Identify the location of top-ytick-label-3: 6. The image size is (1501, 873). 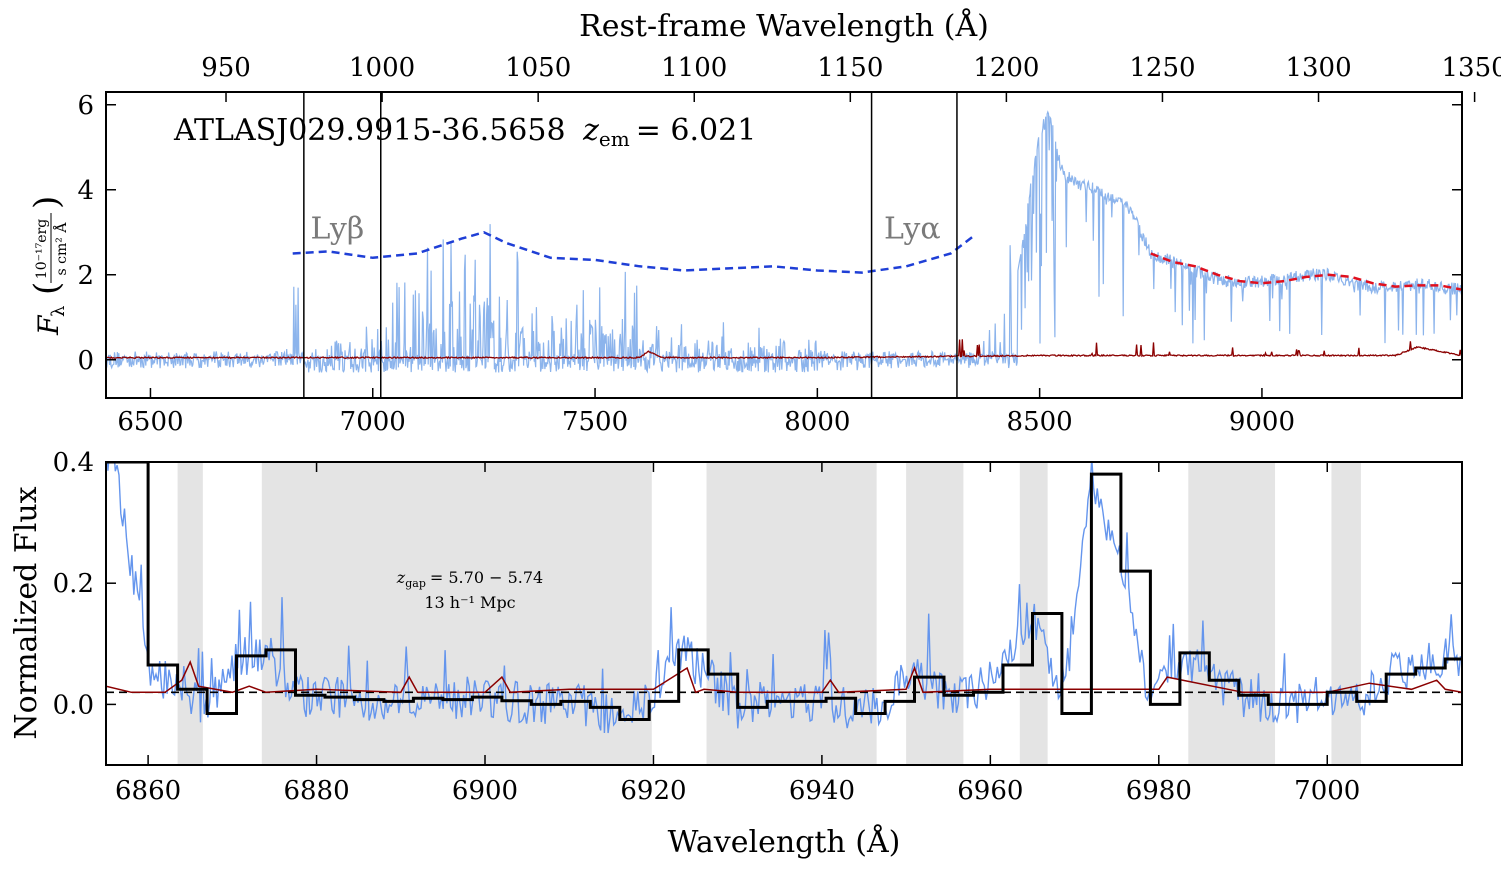
(85, 106).